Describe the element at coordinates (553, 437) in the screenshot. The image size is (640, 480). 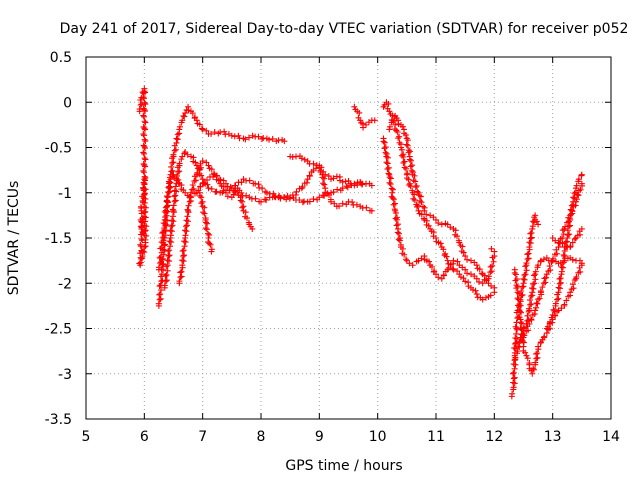
I see `x-tick-label: 13` at that location.